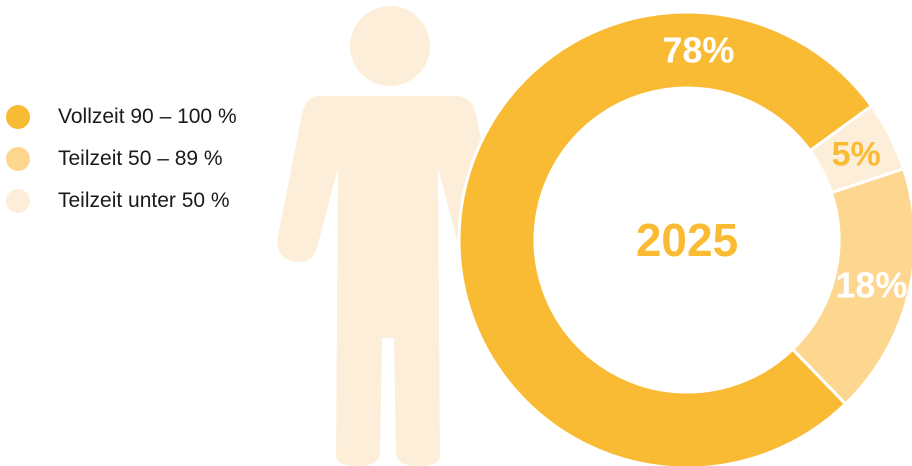  I want to click on slice-label-18: 18%, so click(871, 285).